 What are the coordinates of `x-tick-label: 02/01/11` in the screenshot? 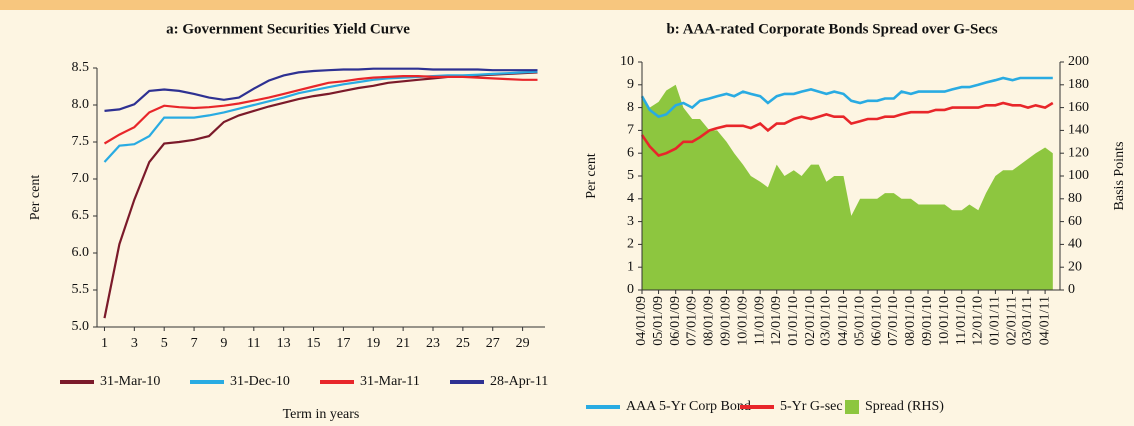 It's located at (1012, 320).